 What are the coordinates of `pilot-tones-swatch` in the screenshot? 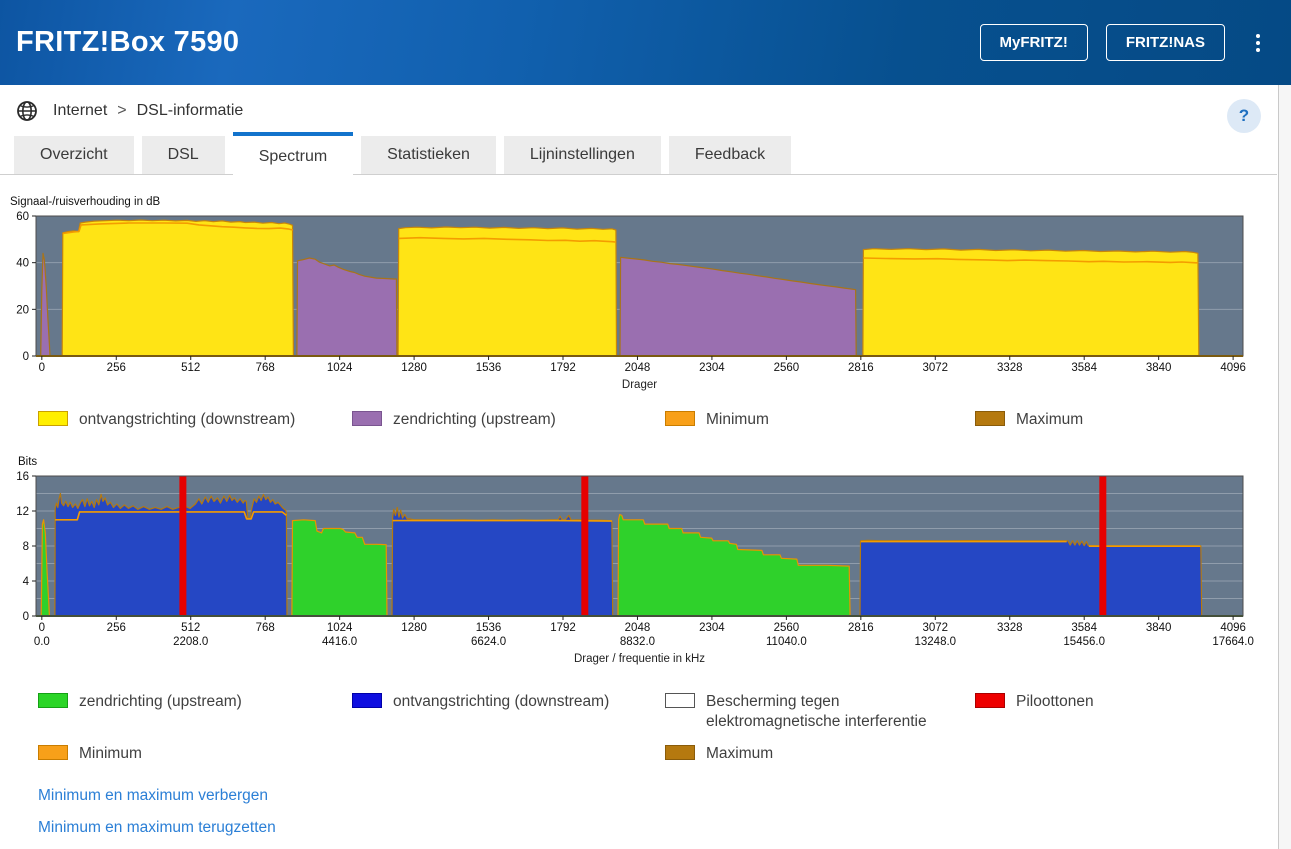 It's located at (990, 701).